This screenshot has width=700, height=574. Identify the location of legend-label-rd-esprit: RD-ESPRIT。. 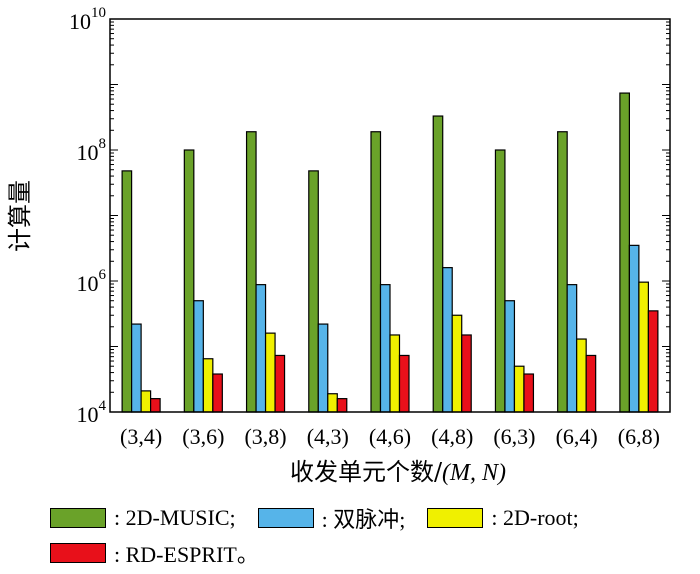
(192, 554).